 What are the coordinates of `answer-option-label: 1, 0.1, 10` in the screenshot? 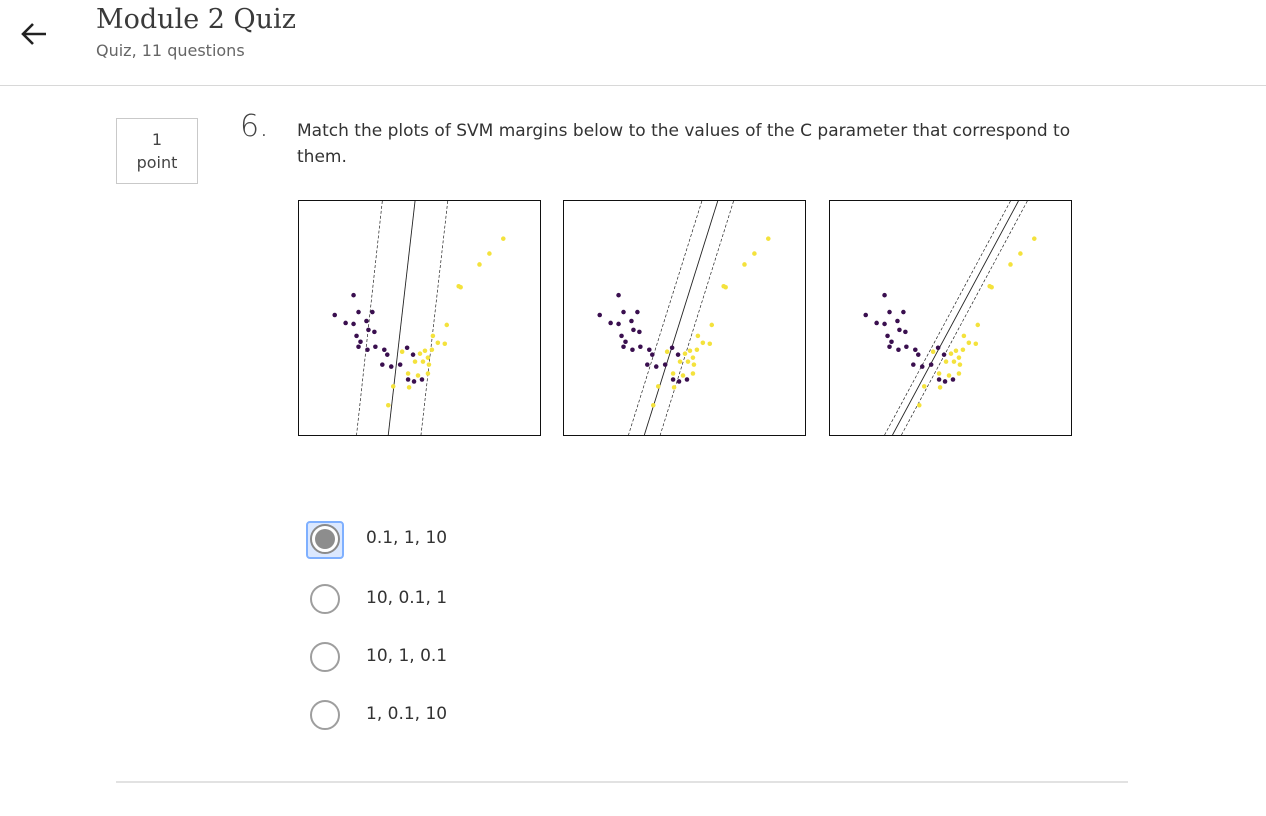 It's located at (407, 714).